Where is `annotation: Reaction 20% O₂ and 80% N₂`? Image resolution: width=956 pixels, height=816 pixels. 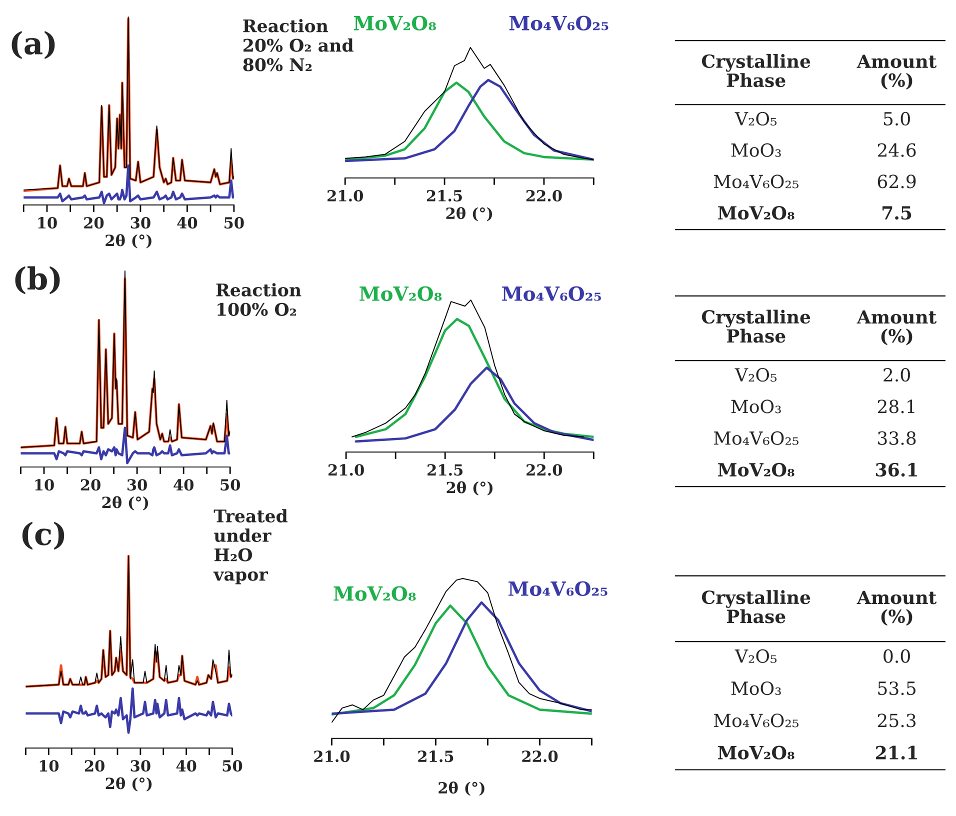 annotation: Reaction 20% O₂ and 80% N₂ is located at coordinates (298, 45).